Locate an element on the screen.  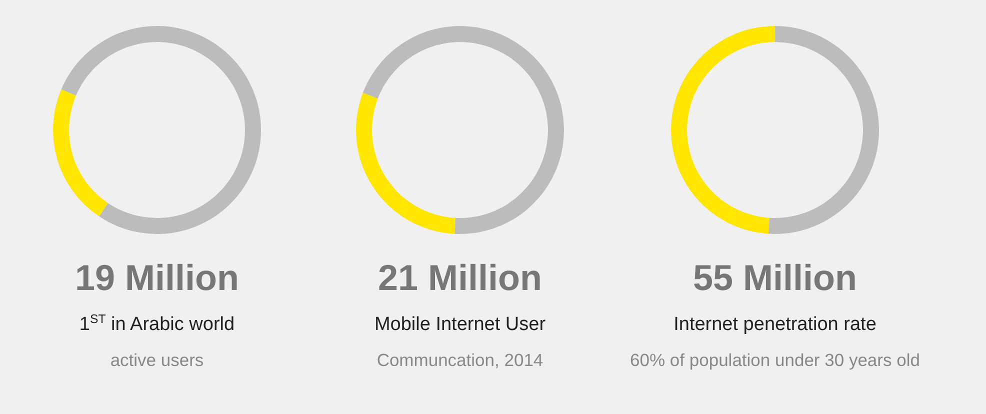
text: Communcation, 2014 is located at coordinates (460, 360).